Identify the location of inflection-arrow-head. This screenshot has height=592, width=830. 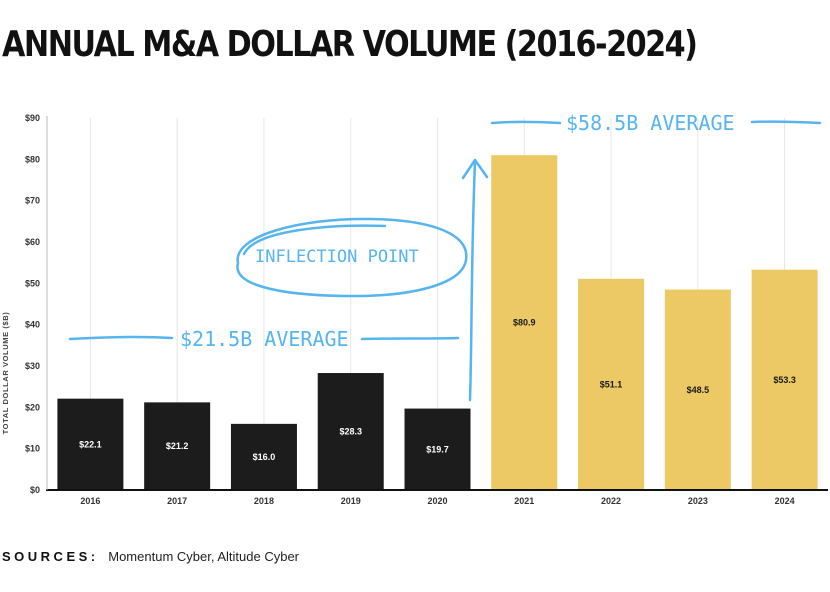
(475, 169).